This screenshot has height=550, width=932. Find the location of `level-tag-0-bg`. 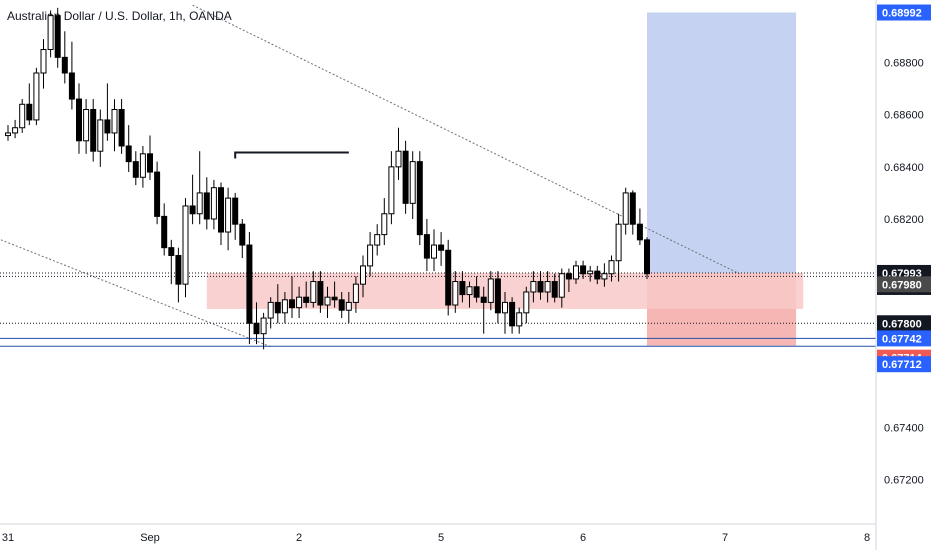

level-tag-0-bg is located at coordinates (904, 284).